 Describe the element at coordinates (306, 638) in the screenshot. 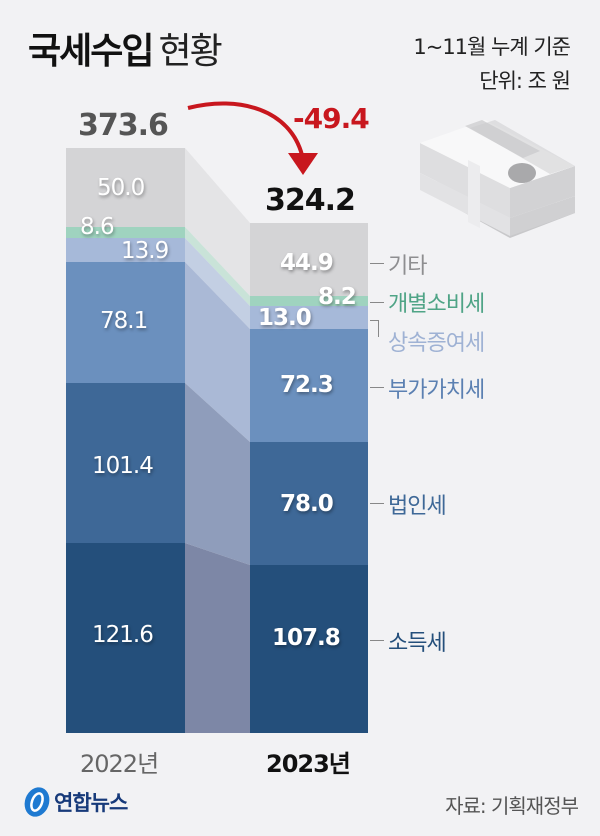

I see `value-소득세-2023: 107.8` at that location.